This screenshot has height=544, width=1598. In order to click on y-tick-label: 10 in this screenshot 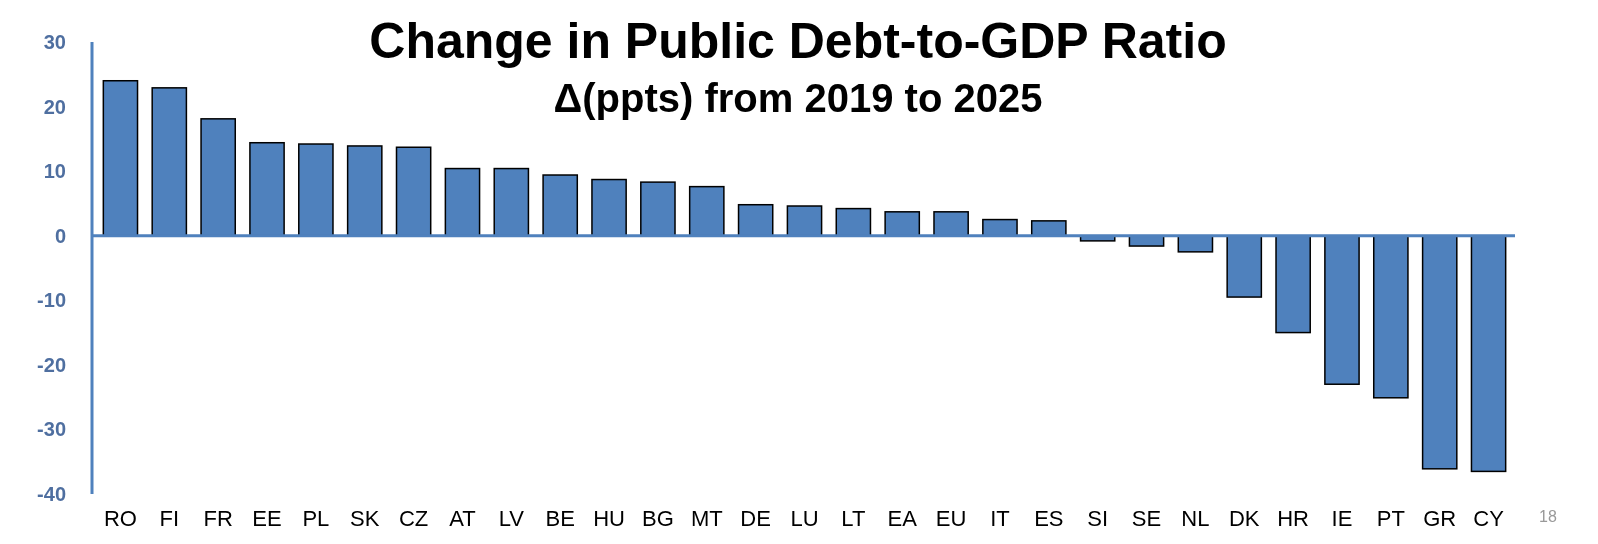, I will do `click(54, 171)`.